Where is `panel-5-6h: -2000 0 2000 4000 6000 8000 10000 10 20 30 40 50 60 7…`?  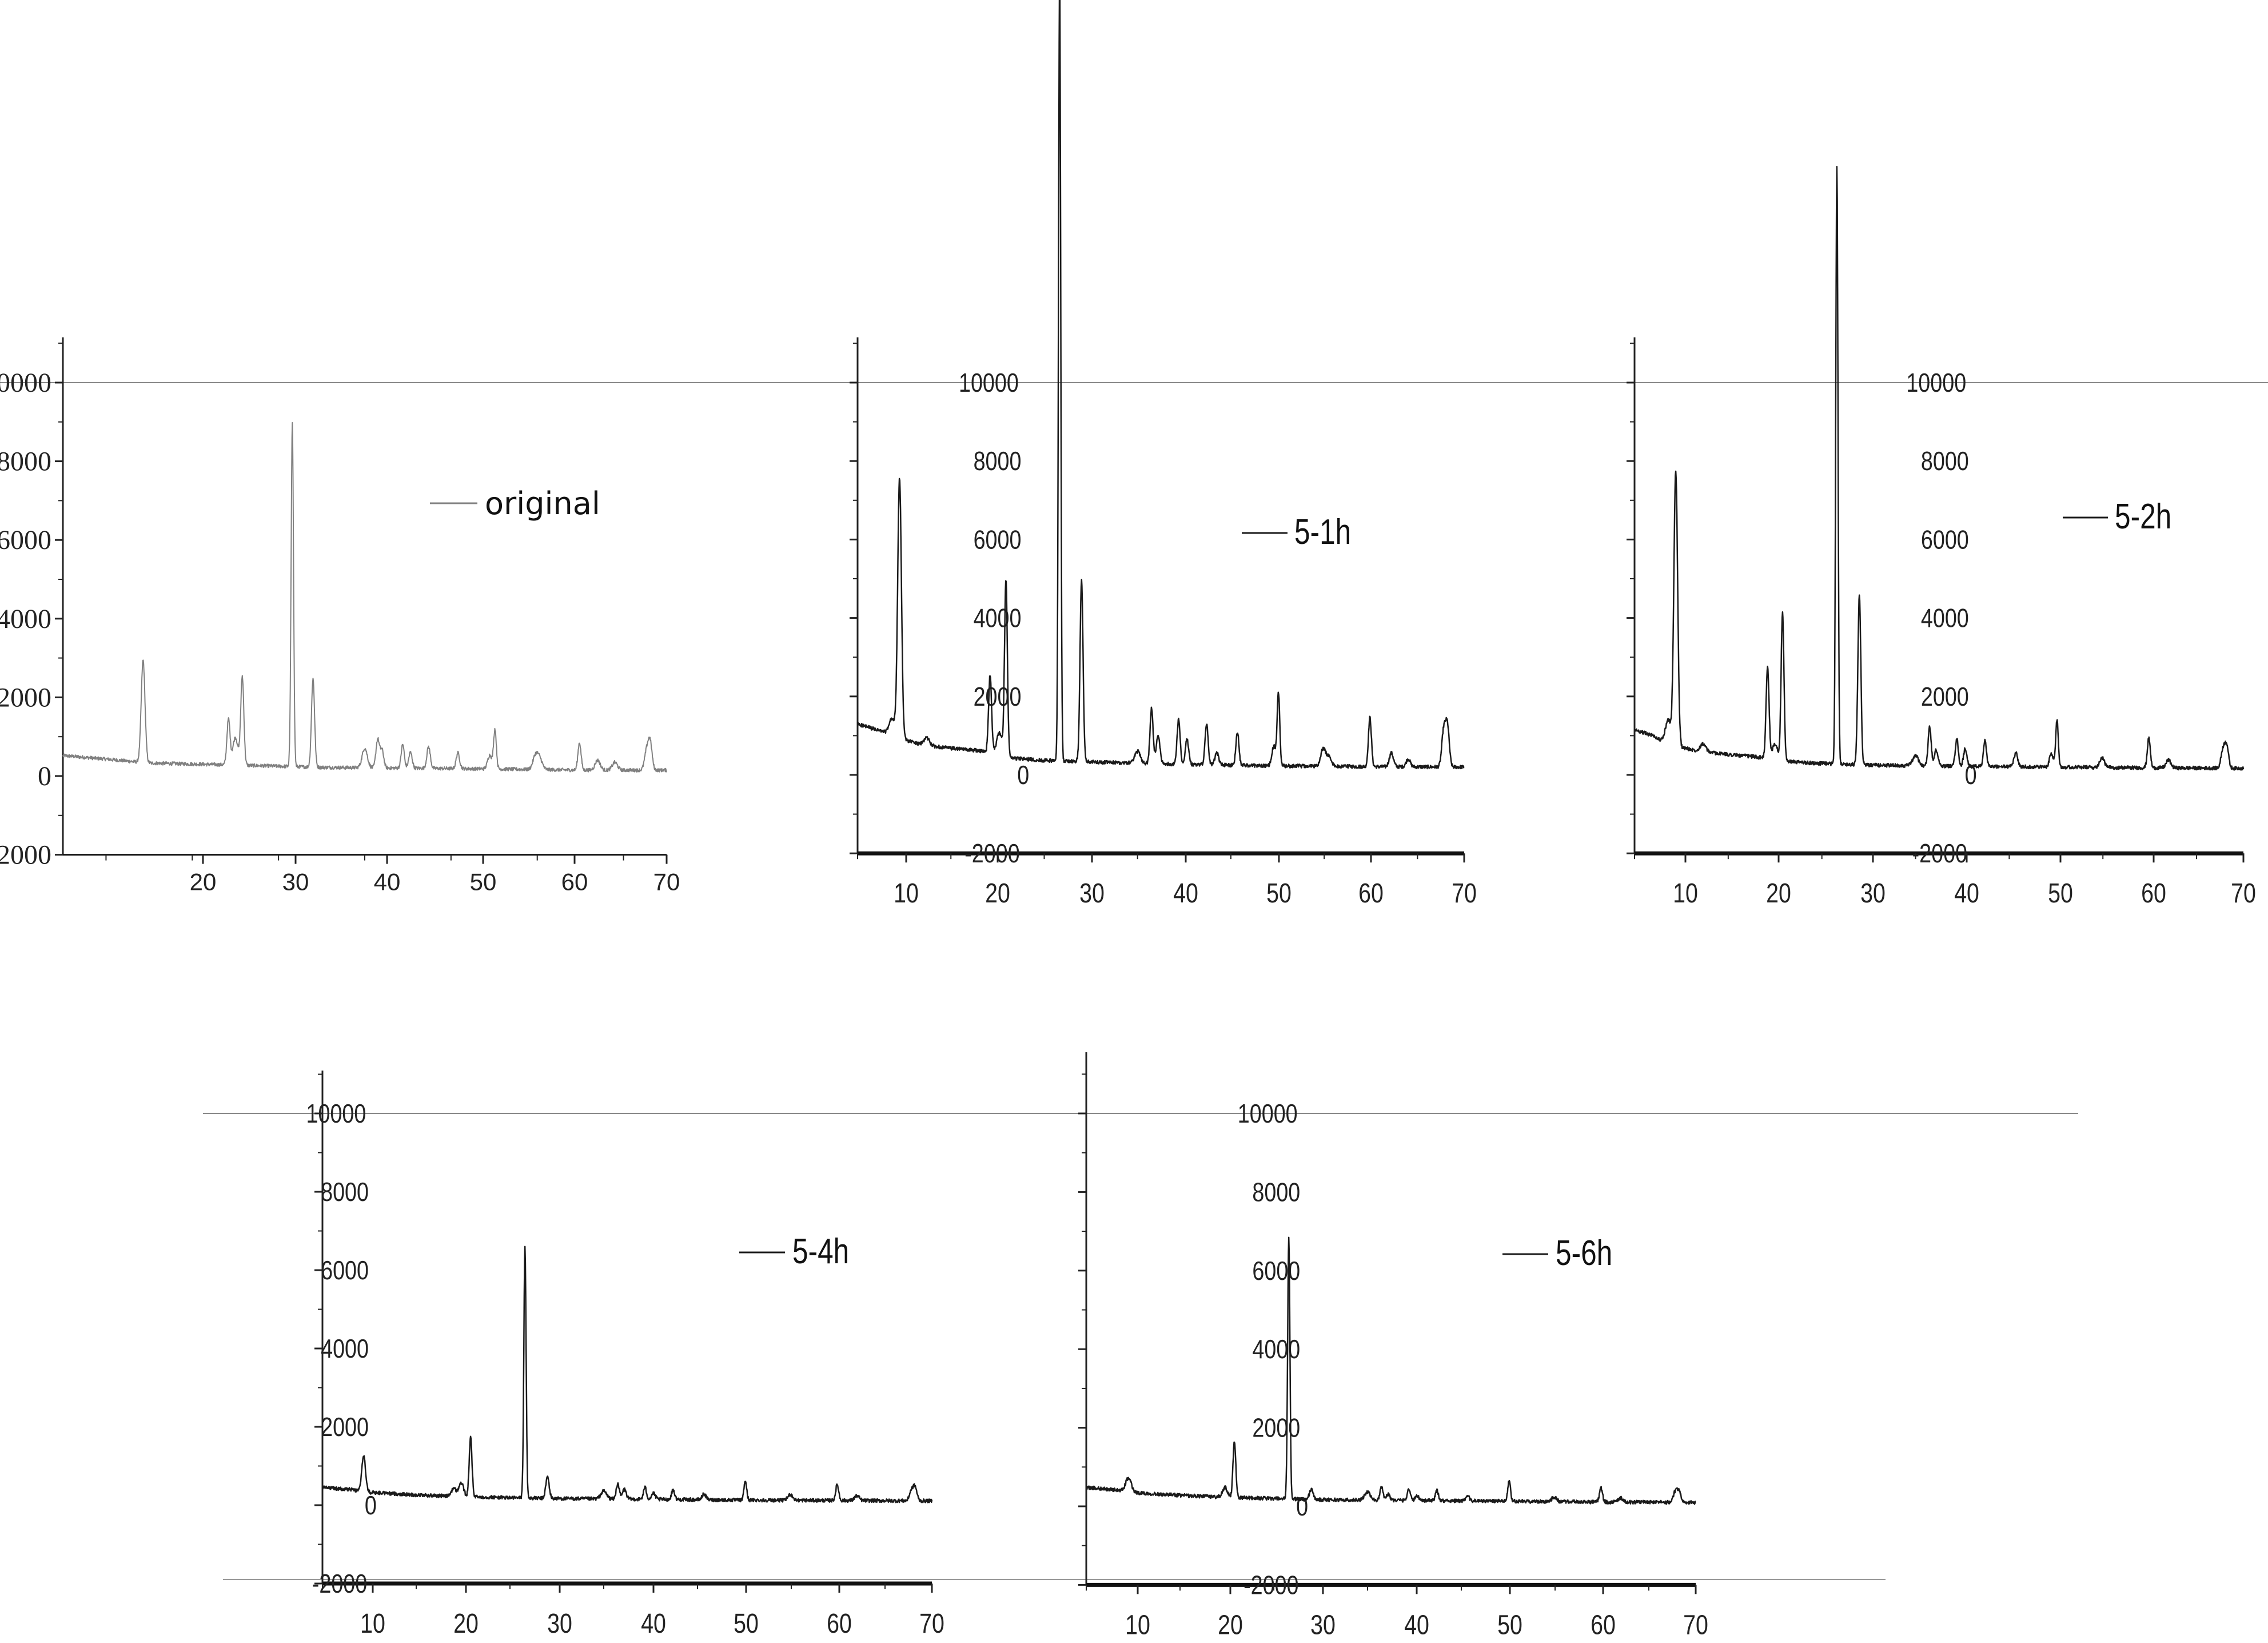
panel-5-6h: -2000 0 2000 4000 6000 8000 10000 10 20 30 40 50 60 7… is located at coordinates (1393, 1346).